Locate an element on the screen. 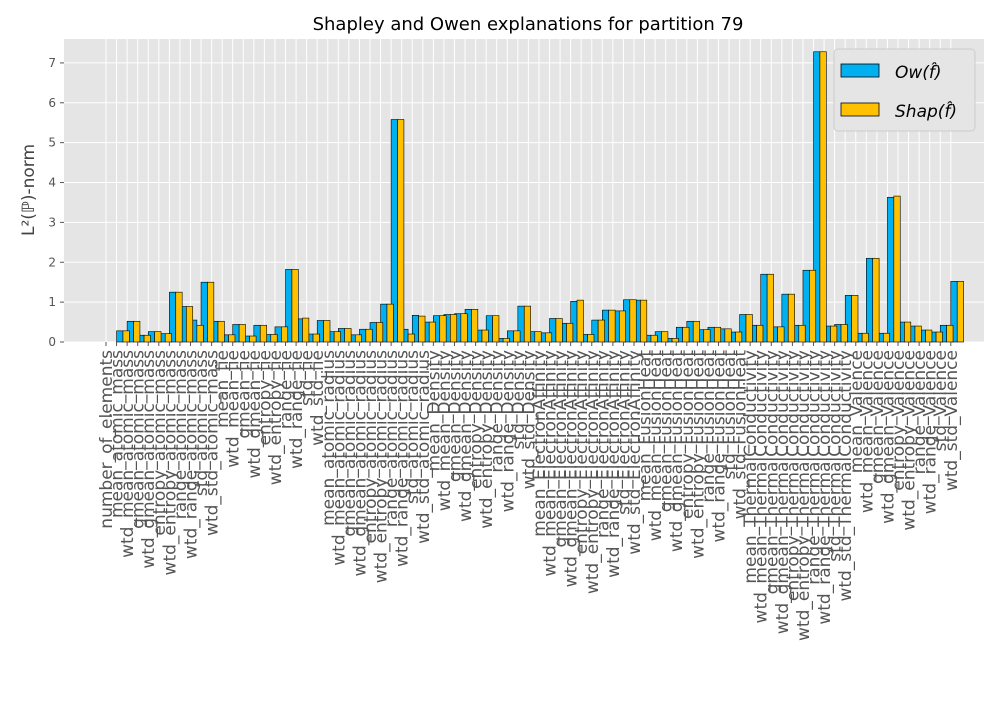 This screenshot has height=704, width=1000. x-tick-label: wtd_gmean_Density is located at coordinates (466, 436).